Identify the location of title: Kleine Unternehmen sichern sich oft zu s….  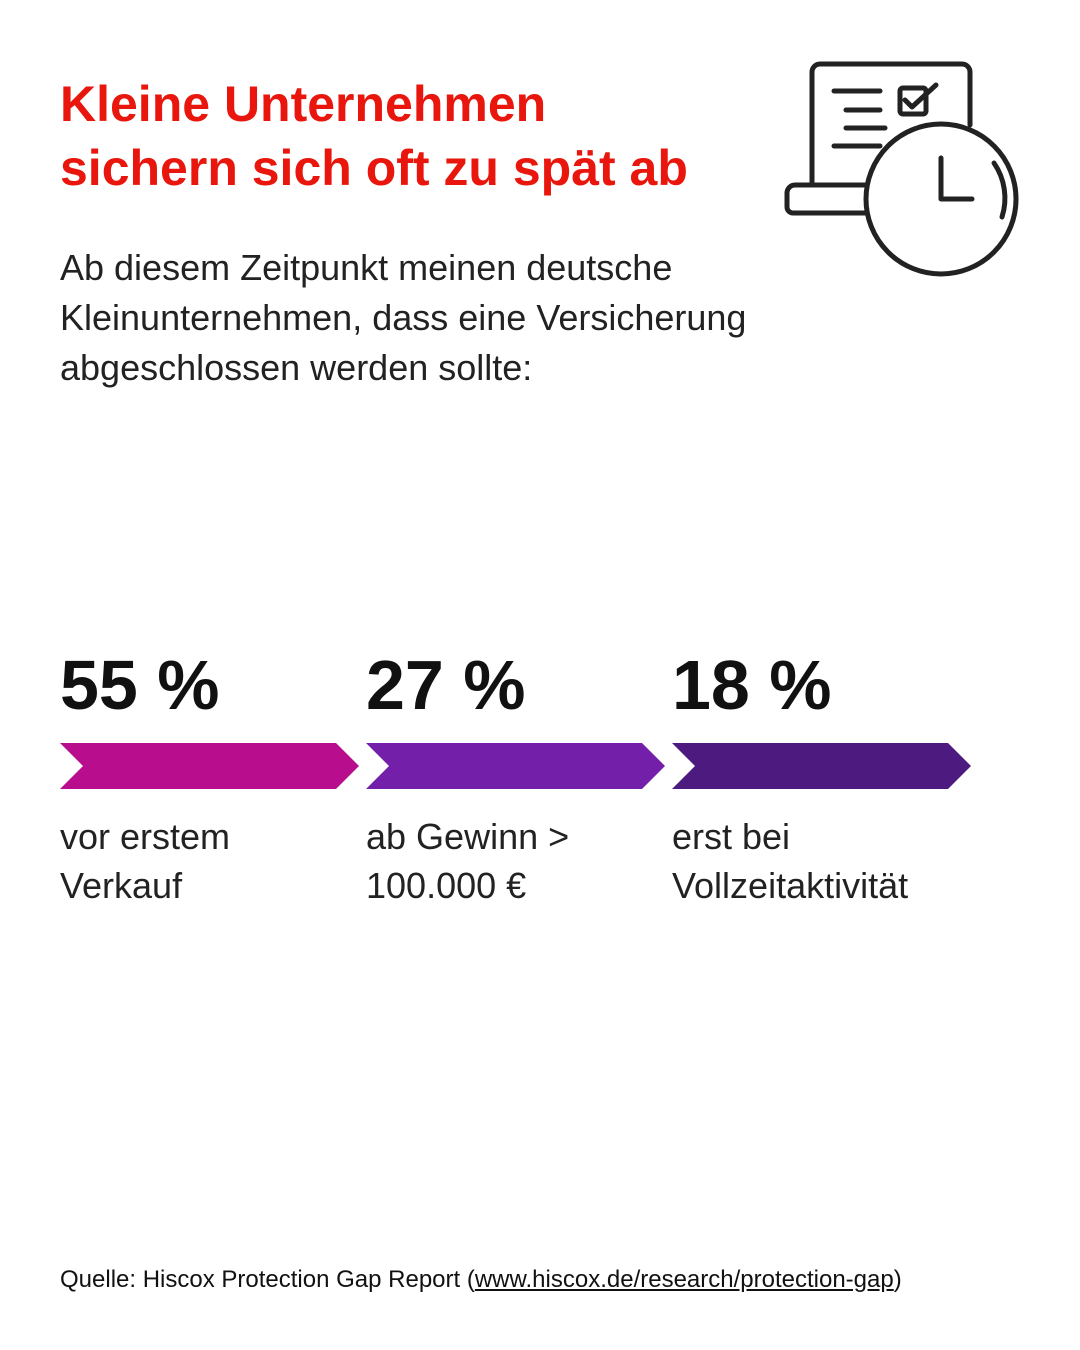
(374, 136).